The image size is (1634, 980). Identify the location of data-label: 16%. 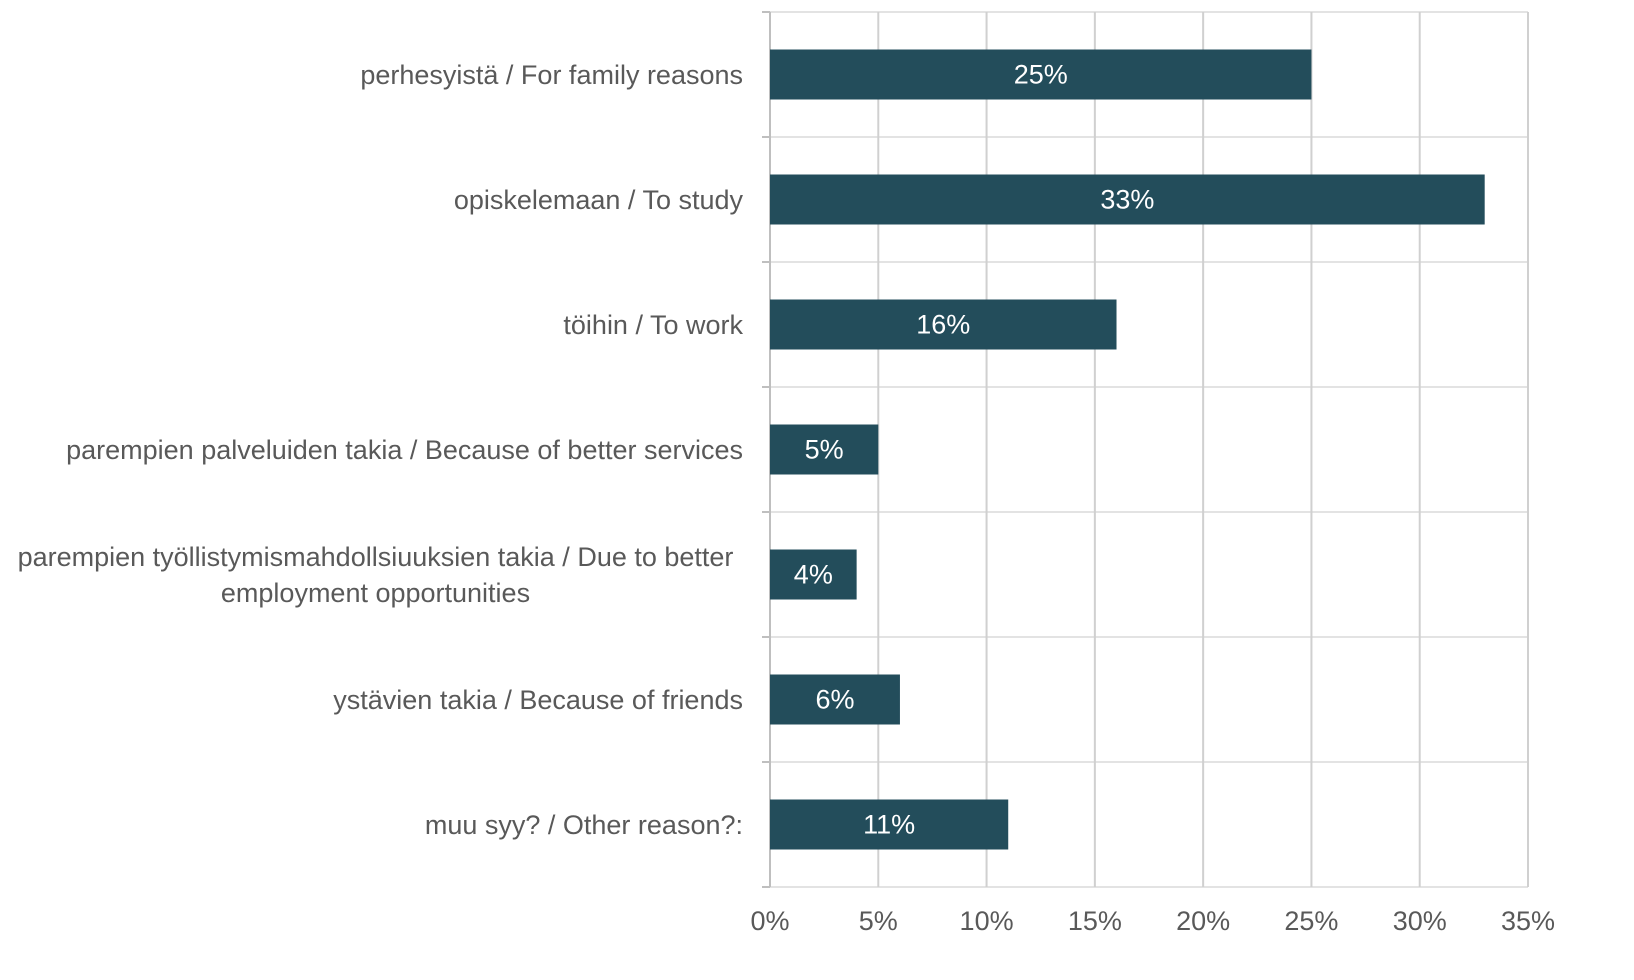
(943, 325).